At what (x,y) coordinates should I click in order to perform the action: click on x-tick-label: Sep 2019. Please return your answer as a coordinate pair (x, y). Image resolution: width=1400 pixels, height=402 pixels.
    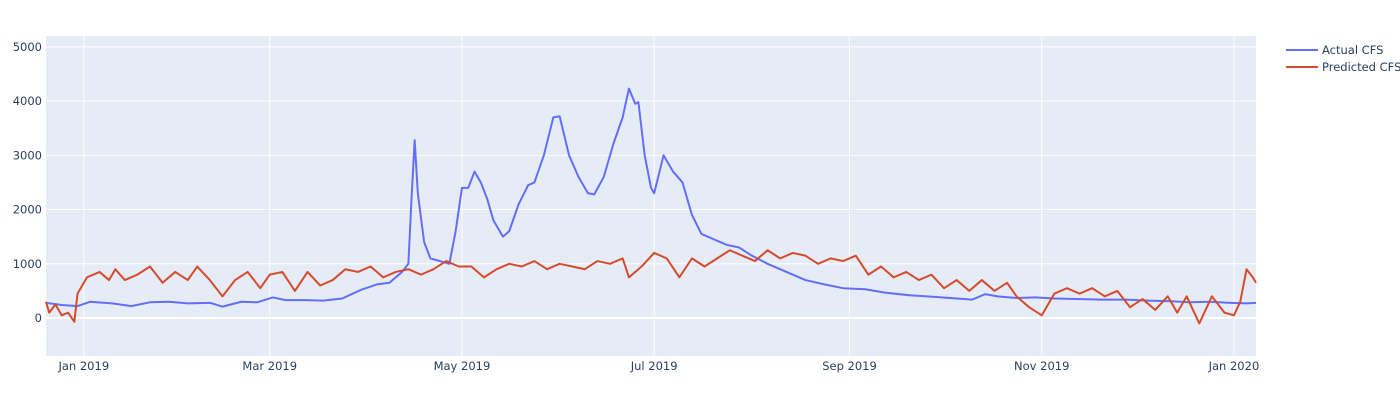
    Looking at the image, I should click on (849, 366).